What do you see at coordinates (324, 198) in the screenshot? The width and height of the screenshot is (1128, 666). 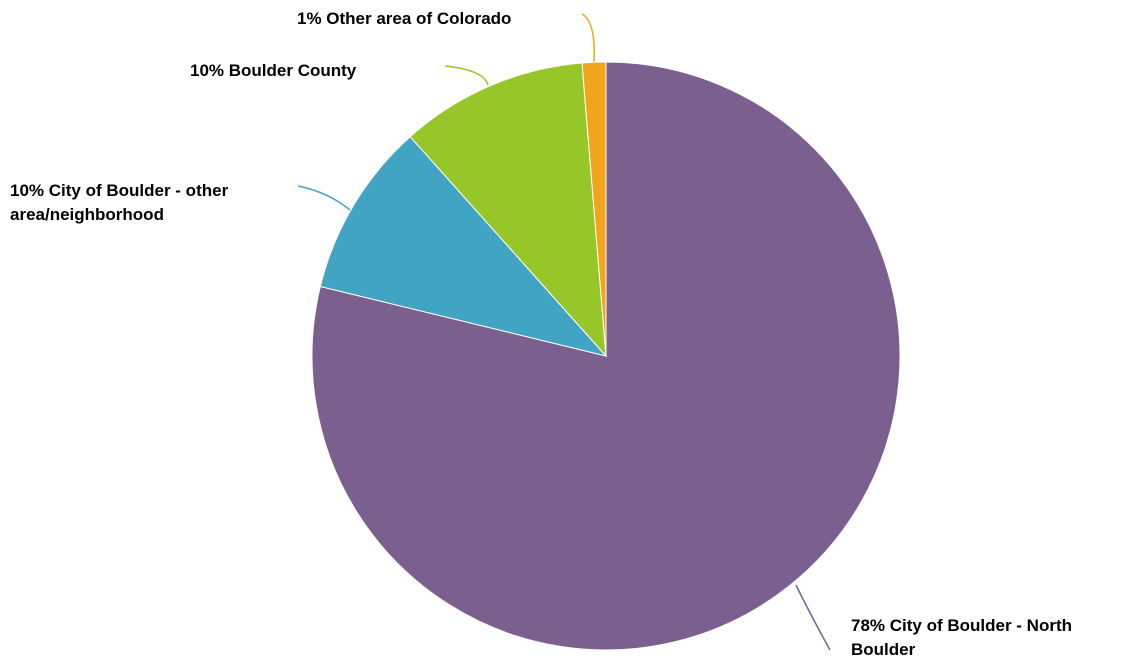 I see `leader-line-other-neighborhood` at bounding box center [324, 198].